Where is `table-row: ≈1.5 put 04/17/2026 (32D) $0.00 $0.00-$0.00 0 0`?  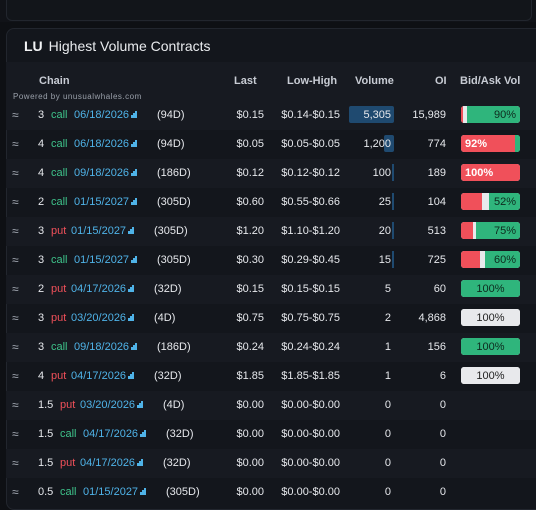 table-row: ≈1.5 put 04/17/2026 (32D) $0.00 $0.00-$0.00 0 0 is located at coordinates (271, 463).